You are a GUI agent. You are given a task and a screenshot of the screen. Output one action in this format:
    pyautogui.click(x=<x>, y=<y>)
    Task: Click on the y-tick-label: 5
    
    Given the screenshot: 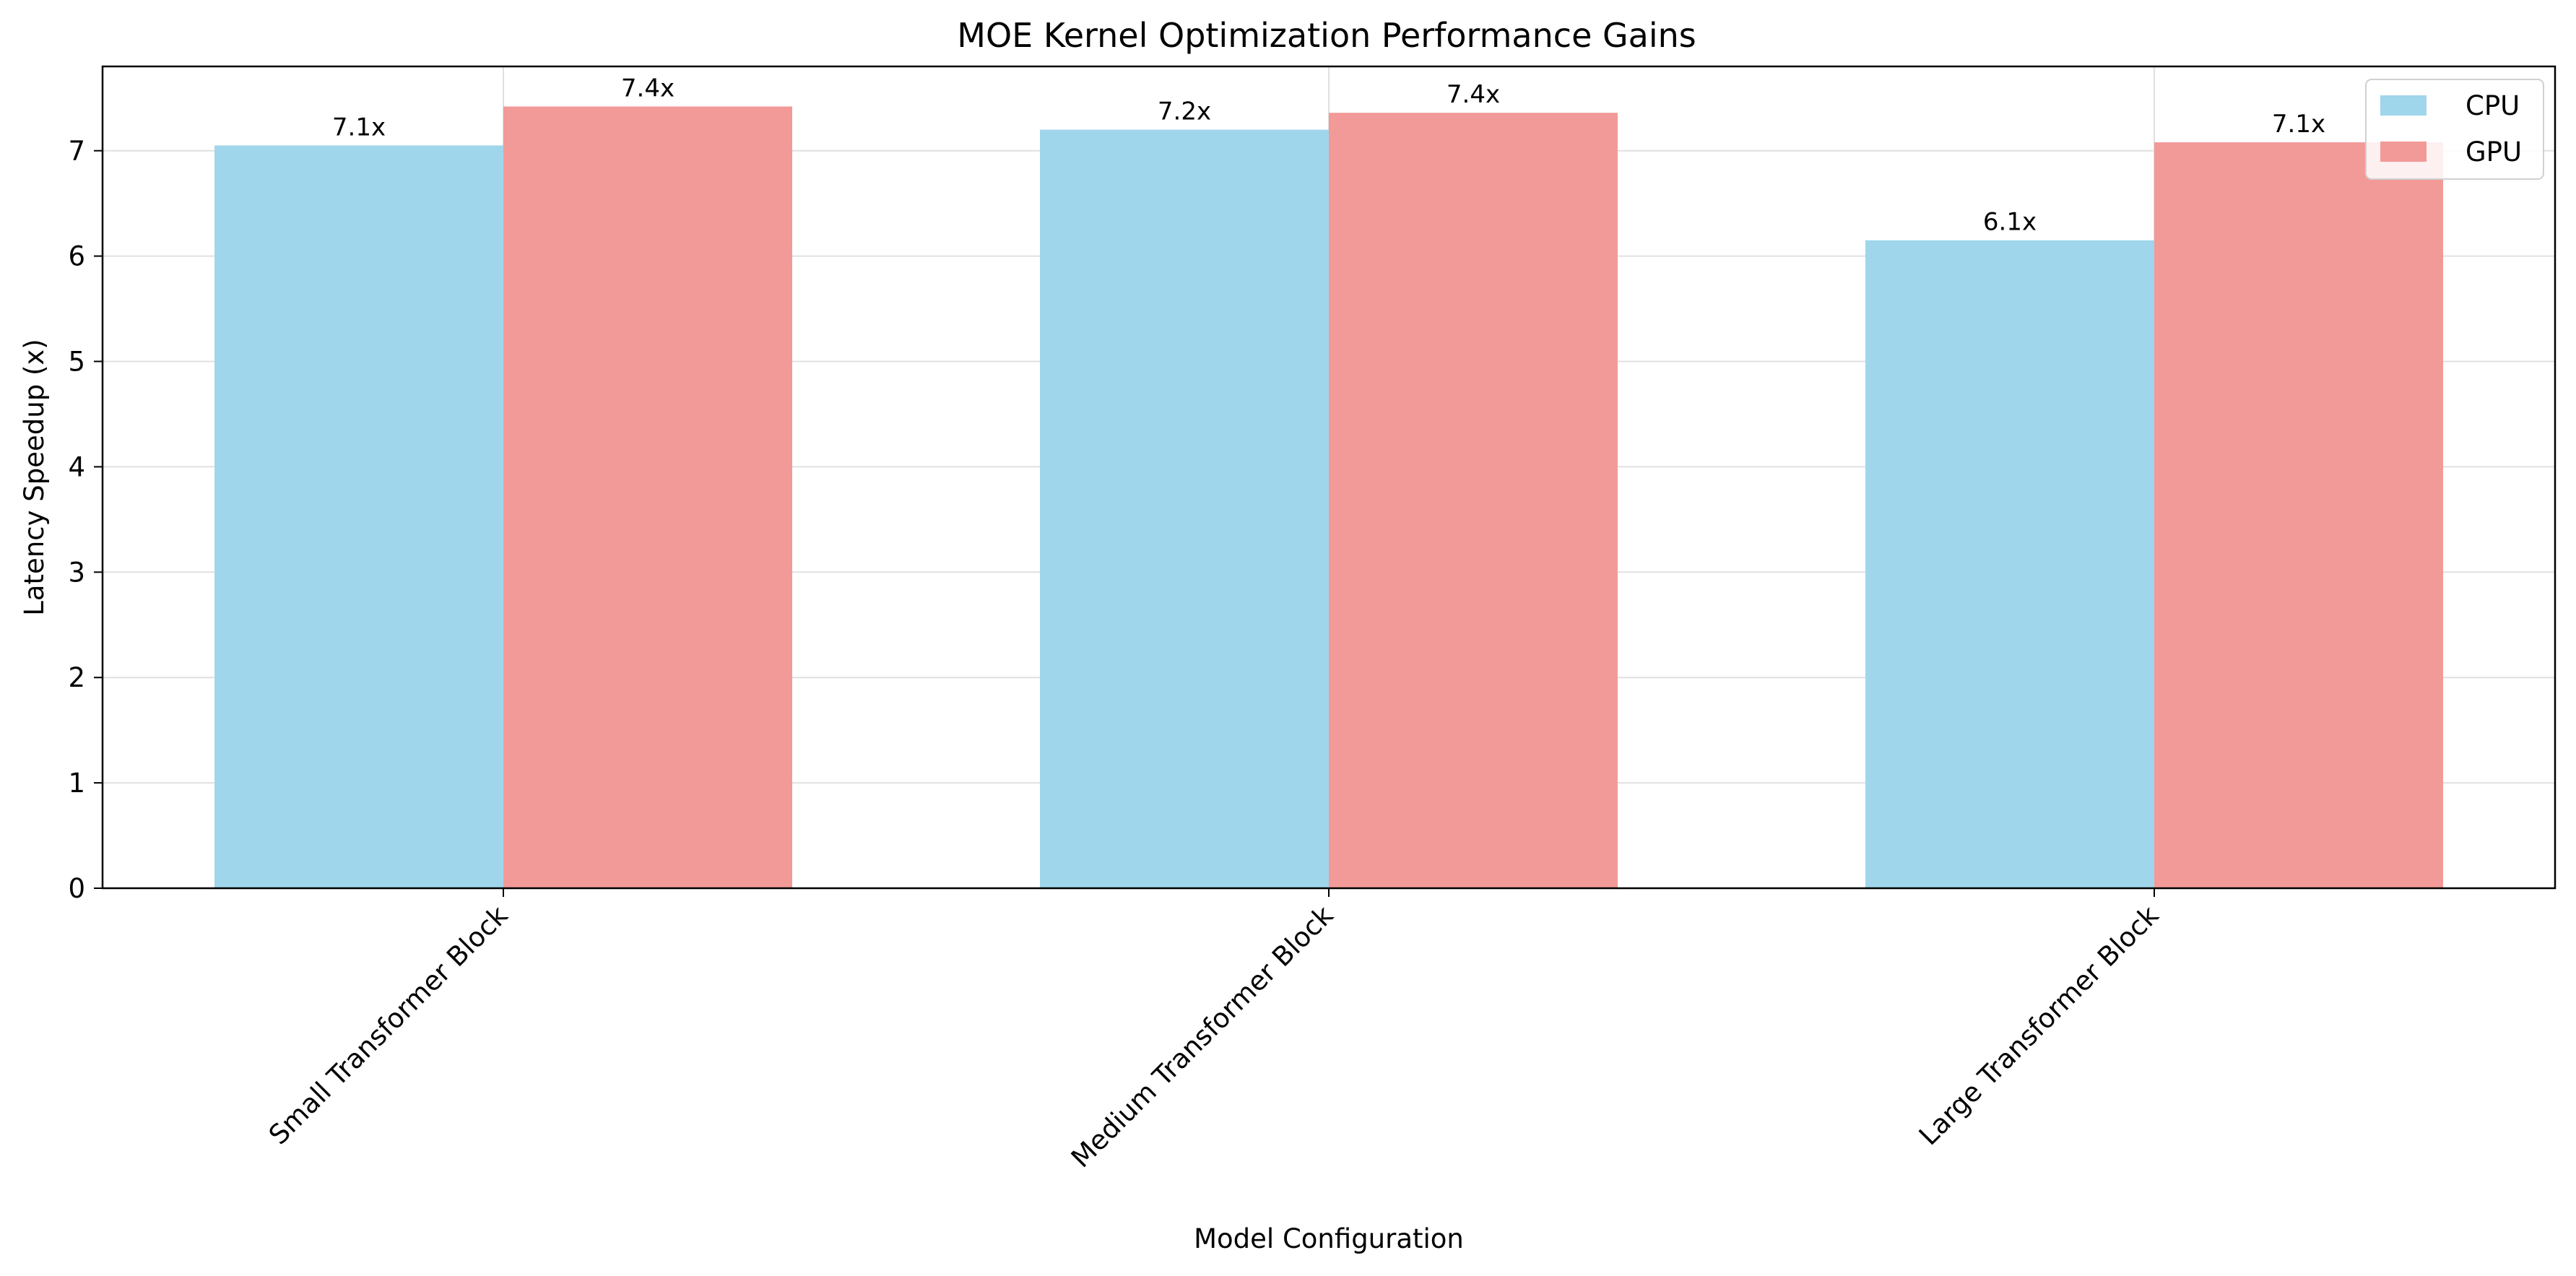 What is the action you would take?
    pyautogui.click(x=76, y=362)
    